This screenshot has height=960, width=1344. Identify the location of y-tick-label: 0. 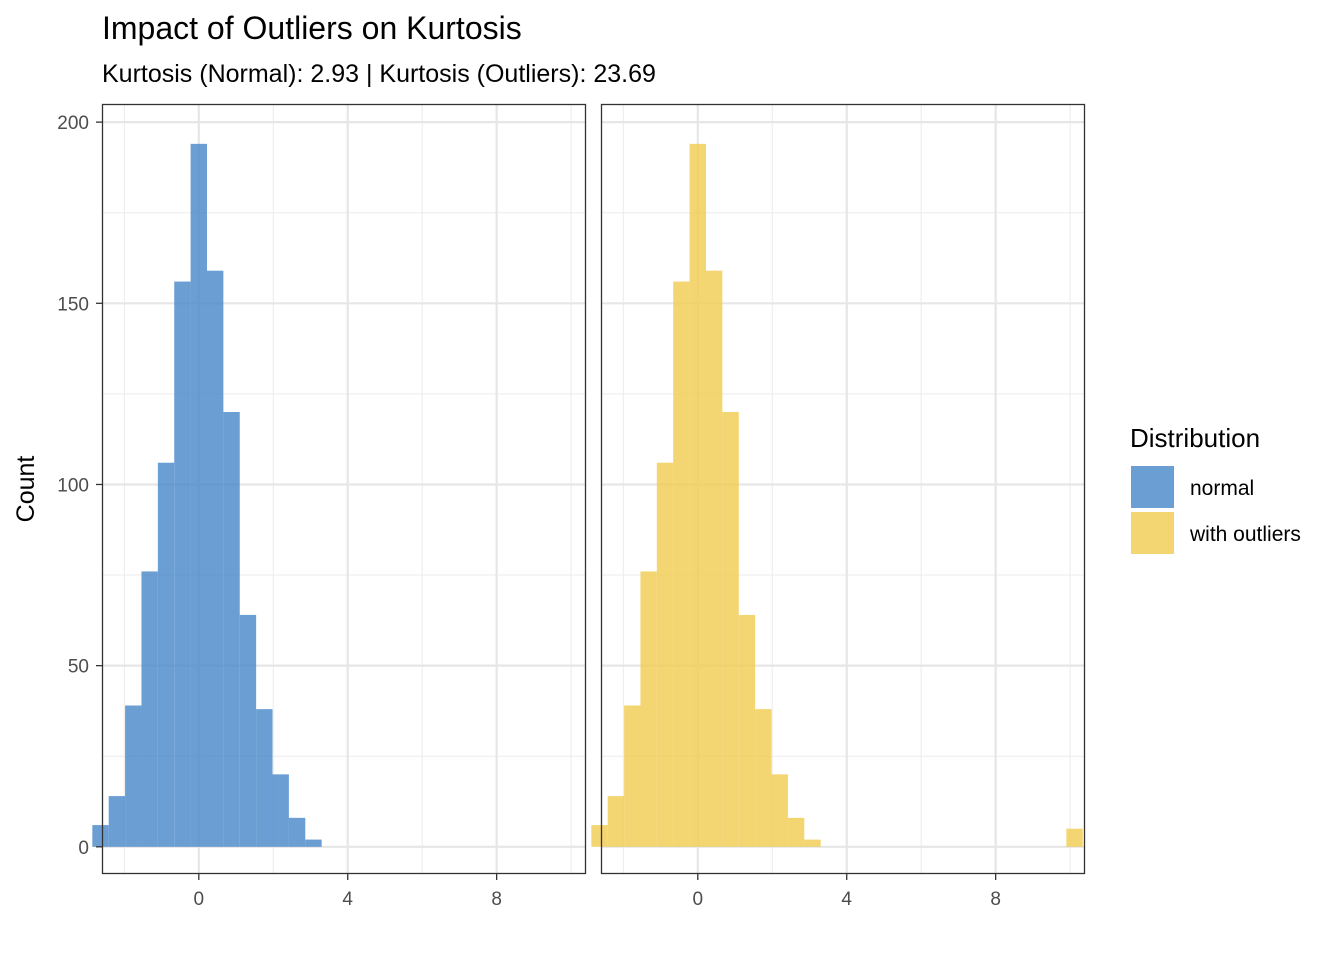
(83, 848).